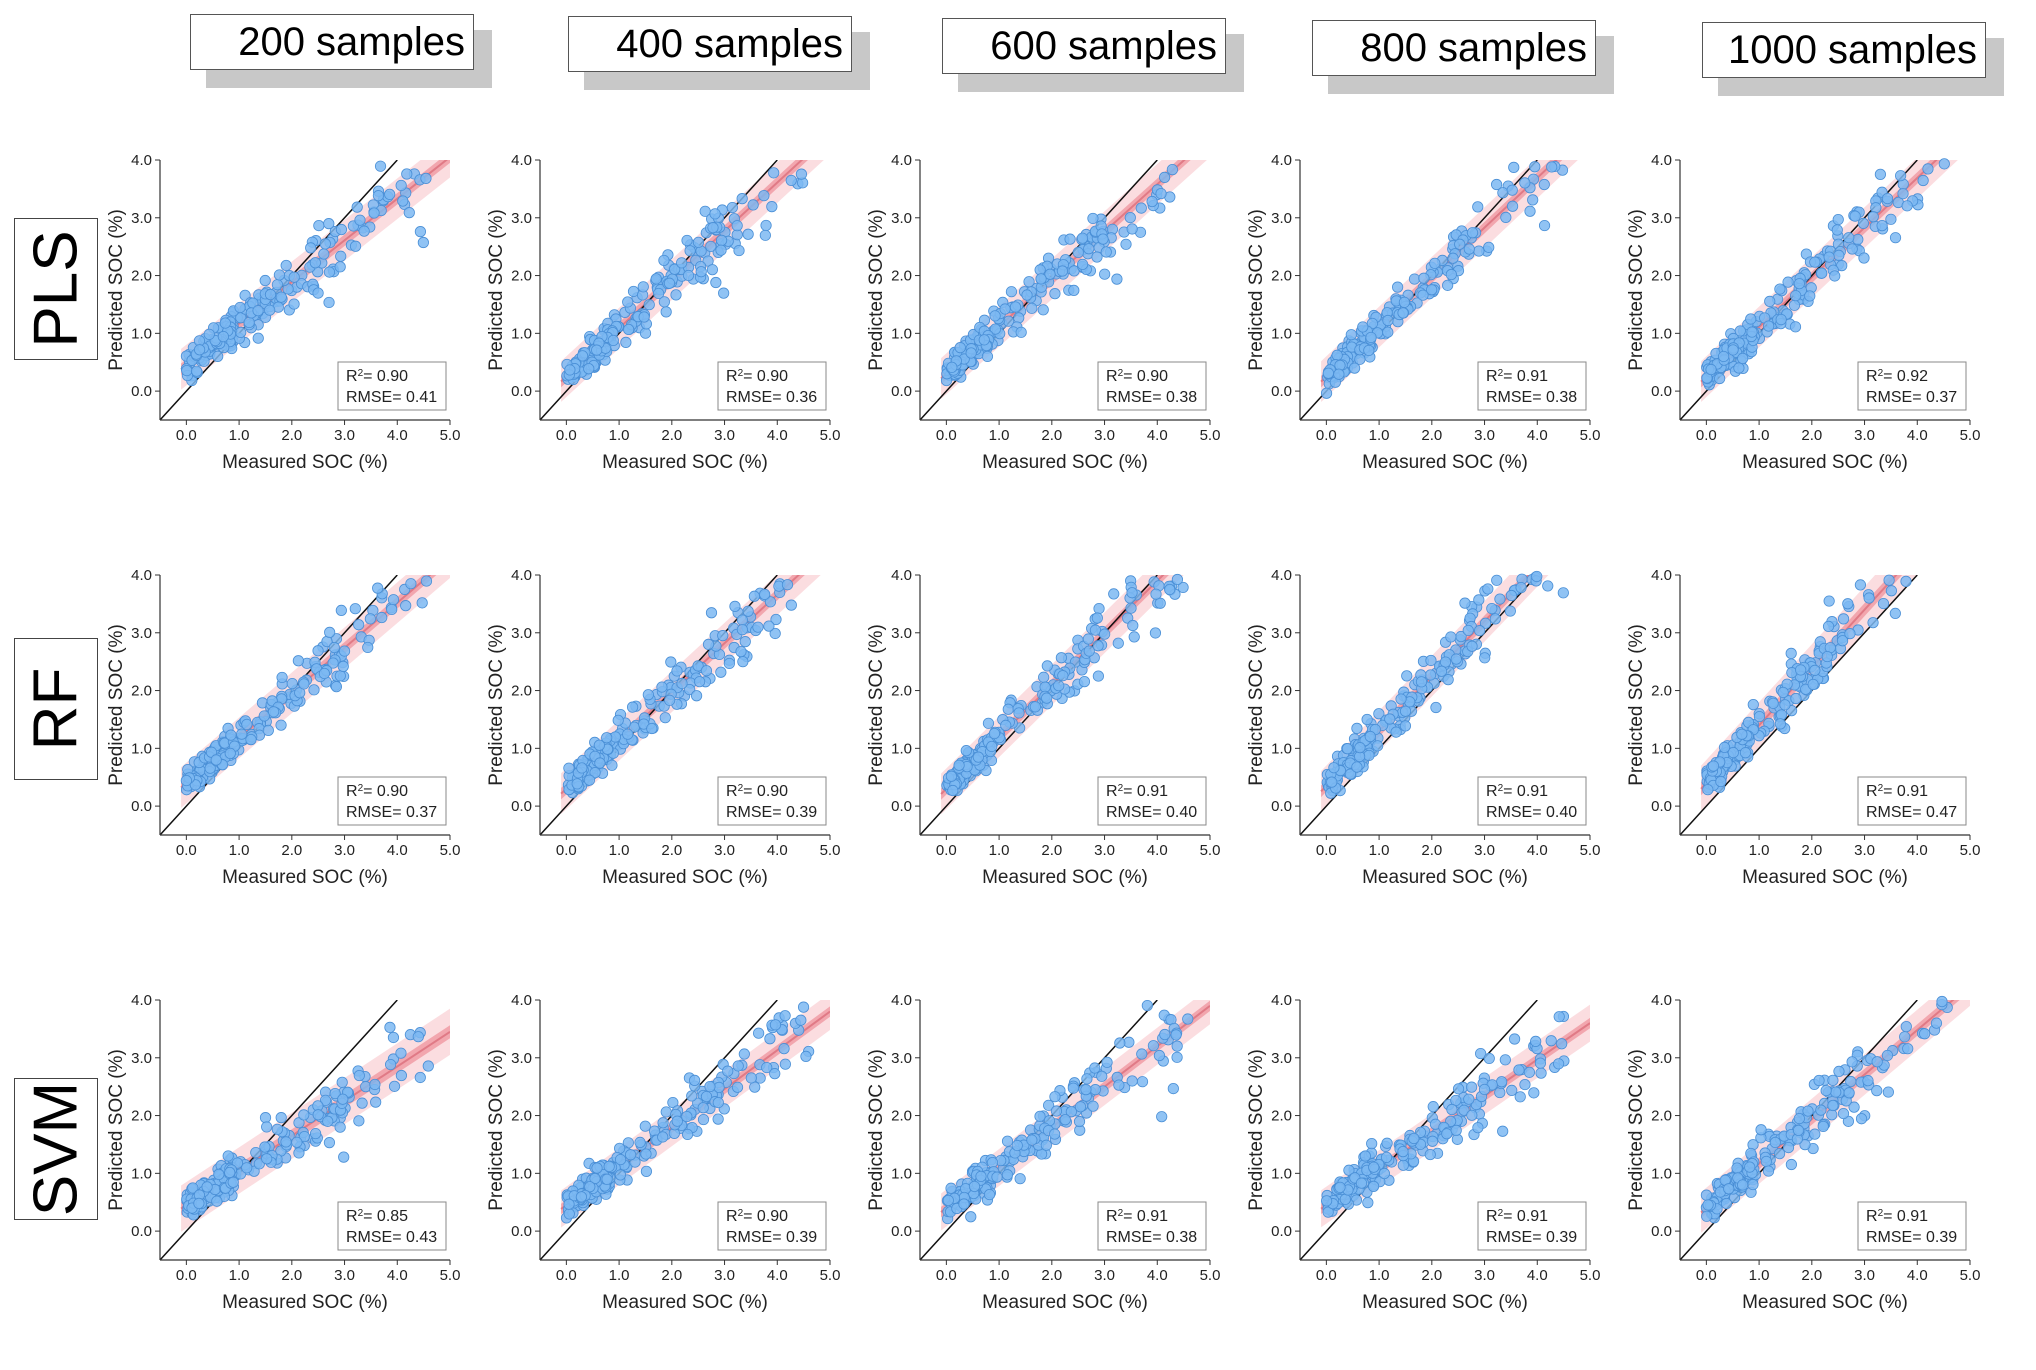  What do you see at coordinates (56, 1149) in the screenshot?
I see `row-header-label: SVM` at bounding box center [56, 1149].